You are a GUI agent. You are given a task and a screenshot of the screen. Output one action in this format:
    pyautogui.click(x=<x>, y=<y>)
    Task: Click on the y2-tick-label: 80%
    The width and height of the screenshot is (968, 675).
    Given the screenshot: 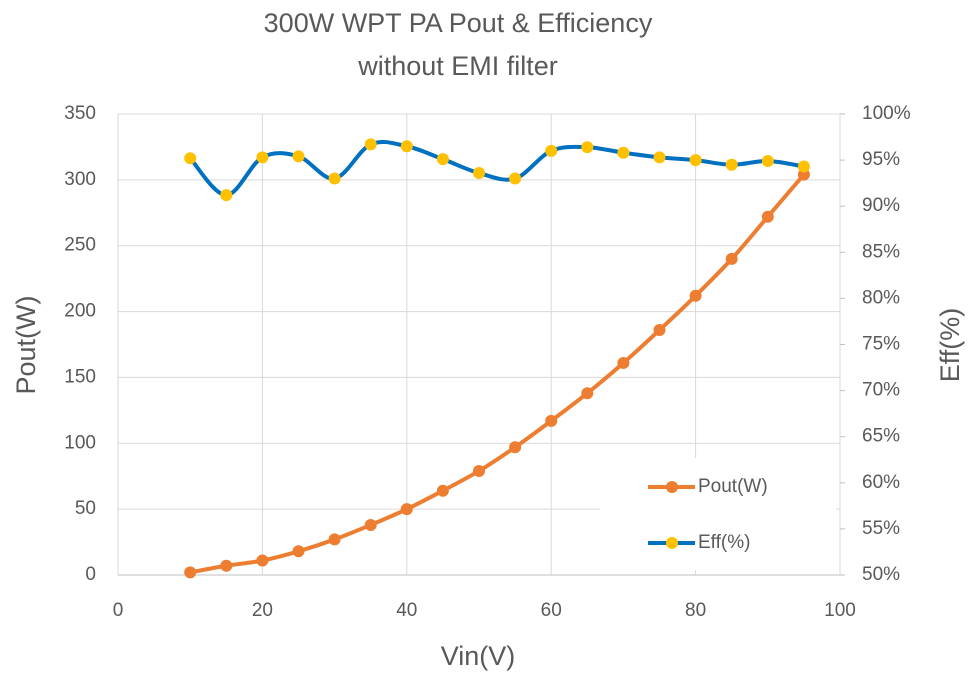 What is the action you would take?
    pyautogui.click(x=881, y=297)
    